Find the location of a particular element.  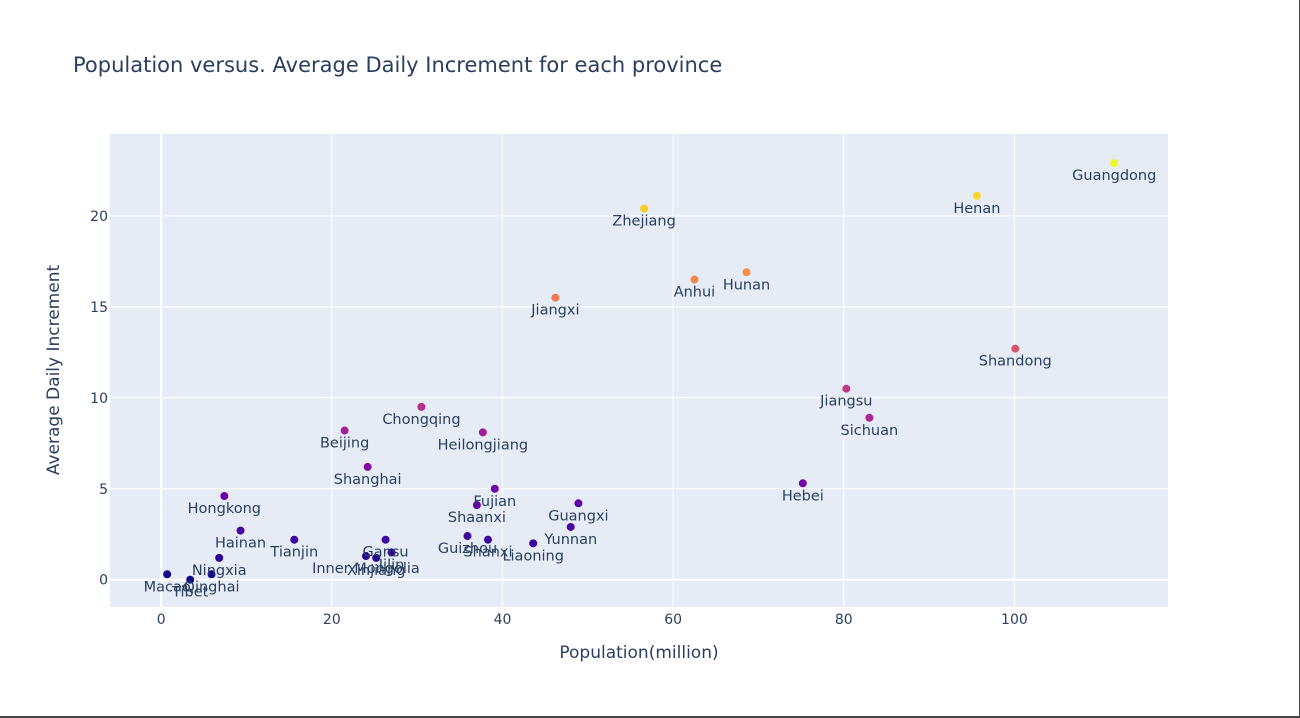

data-point-label: Xinjiang is located at coordinates (376, 571).